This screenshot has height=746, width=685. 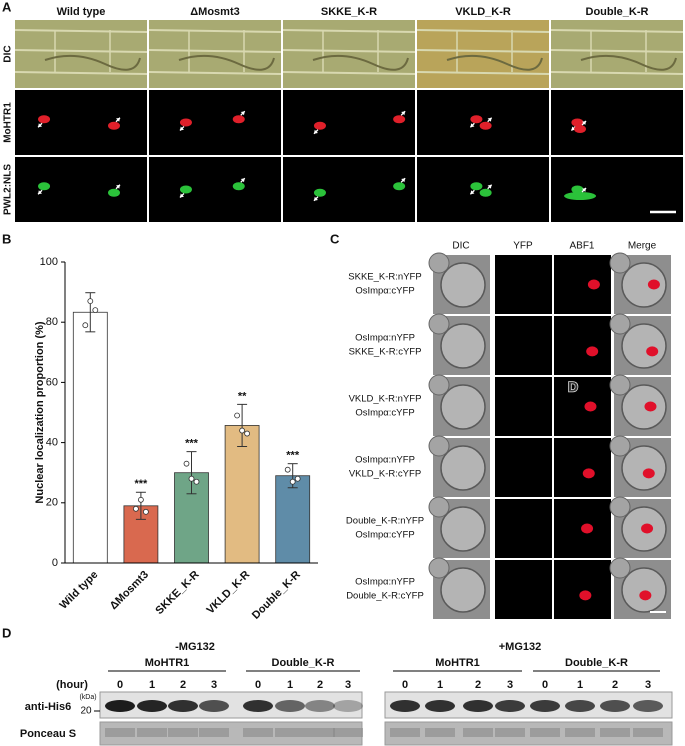 I want to click on panel-label: D, so click(x=6, y=632).